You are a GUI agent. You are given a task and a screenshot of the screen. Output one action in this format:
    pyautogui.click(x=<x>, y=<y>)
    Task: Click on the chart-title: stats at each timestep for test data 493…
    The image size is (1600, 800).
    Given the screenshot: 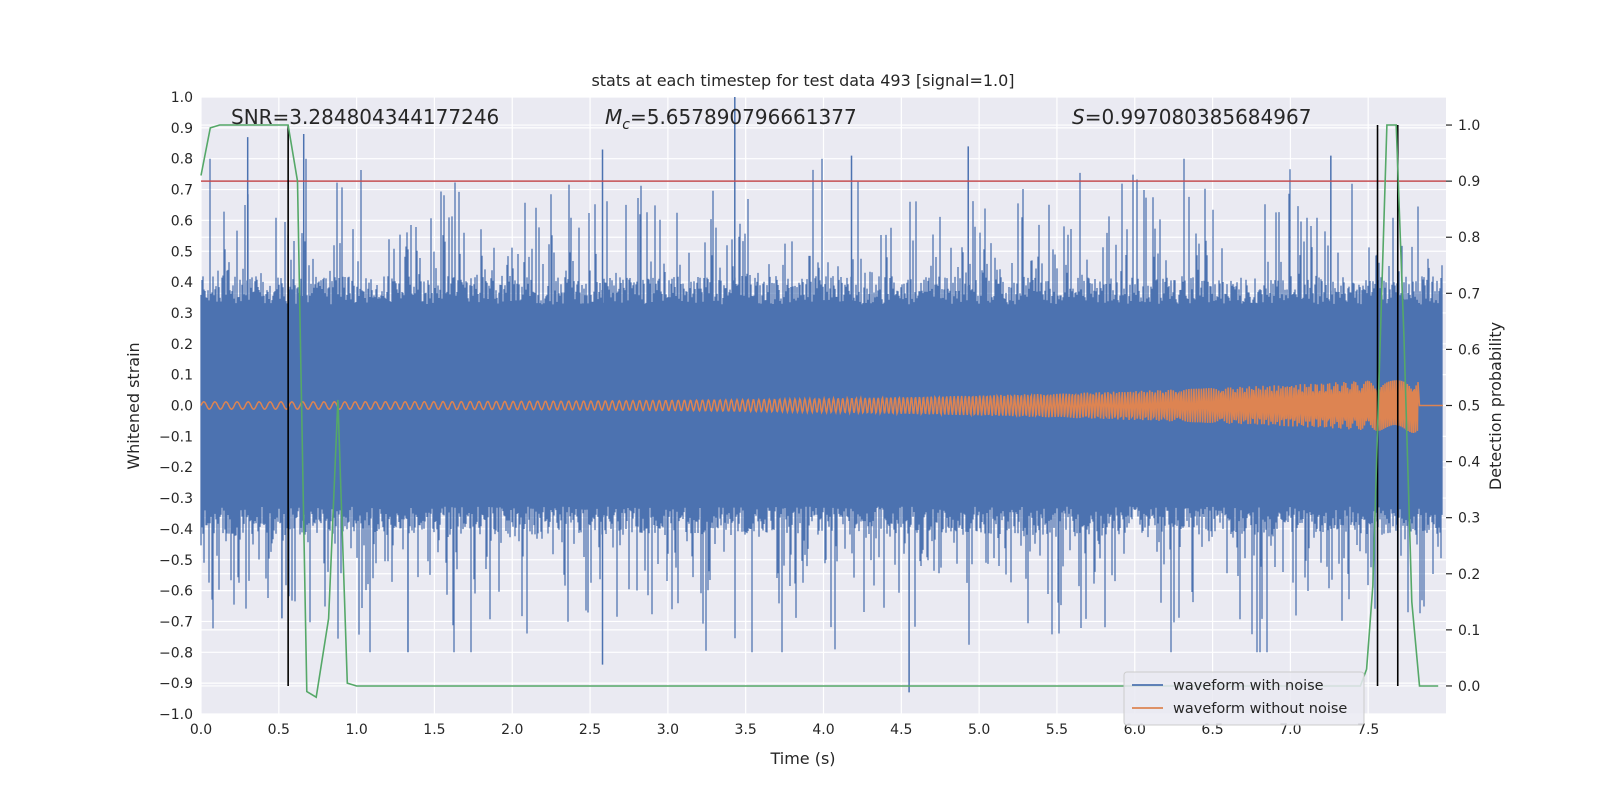 What is the action you would take?
    pyautogui.click(x=802, y=80)
    